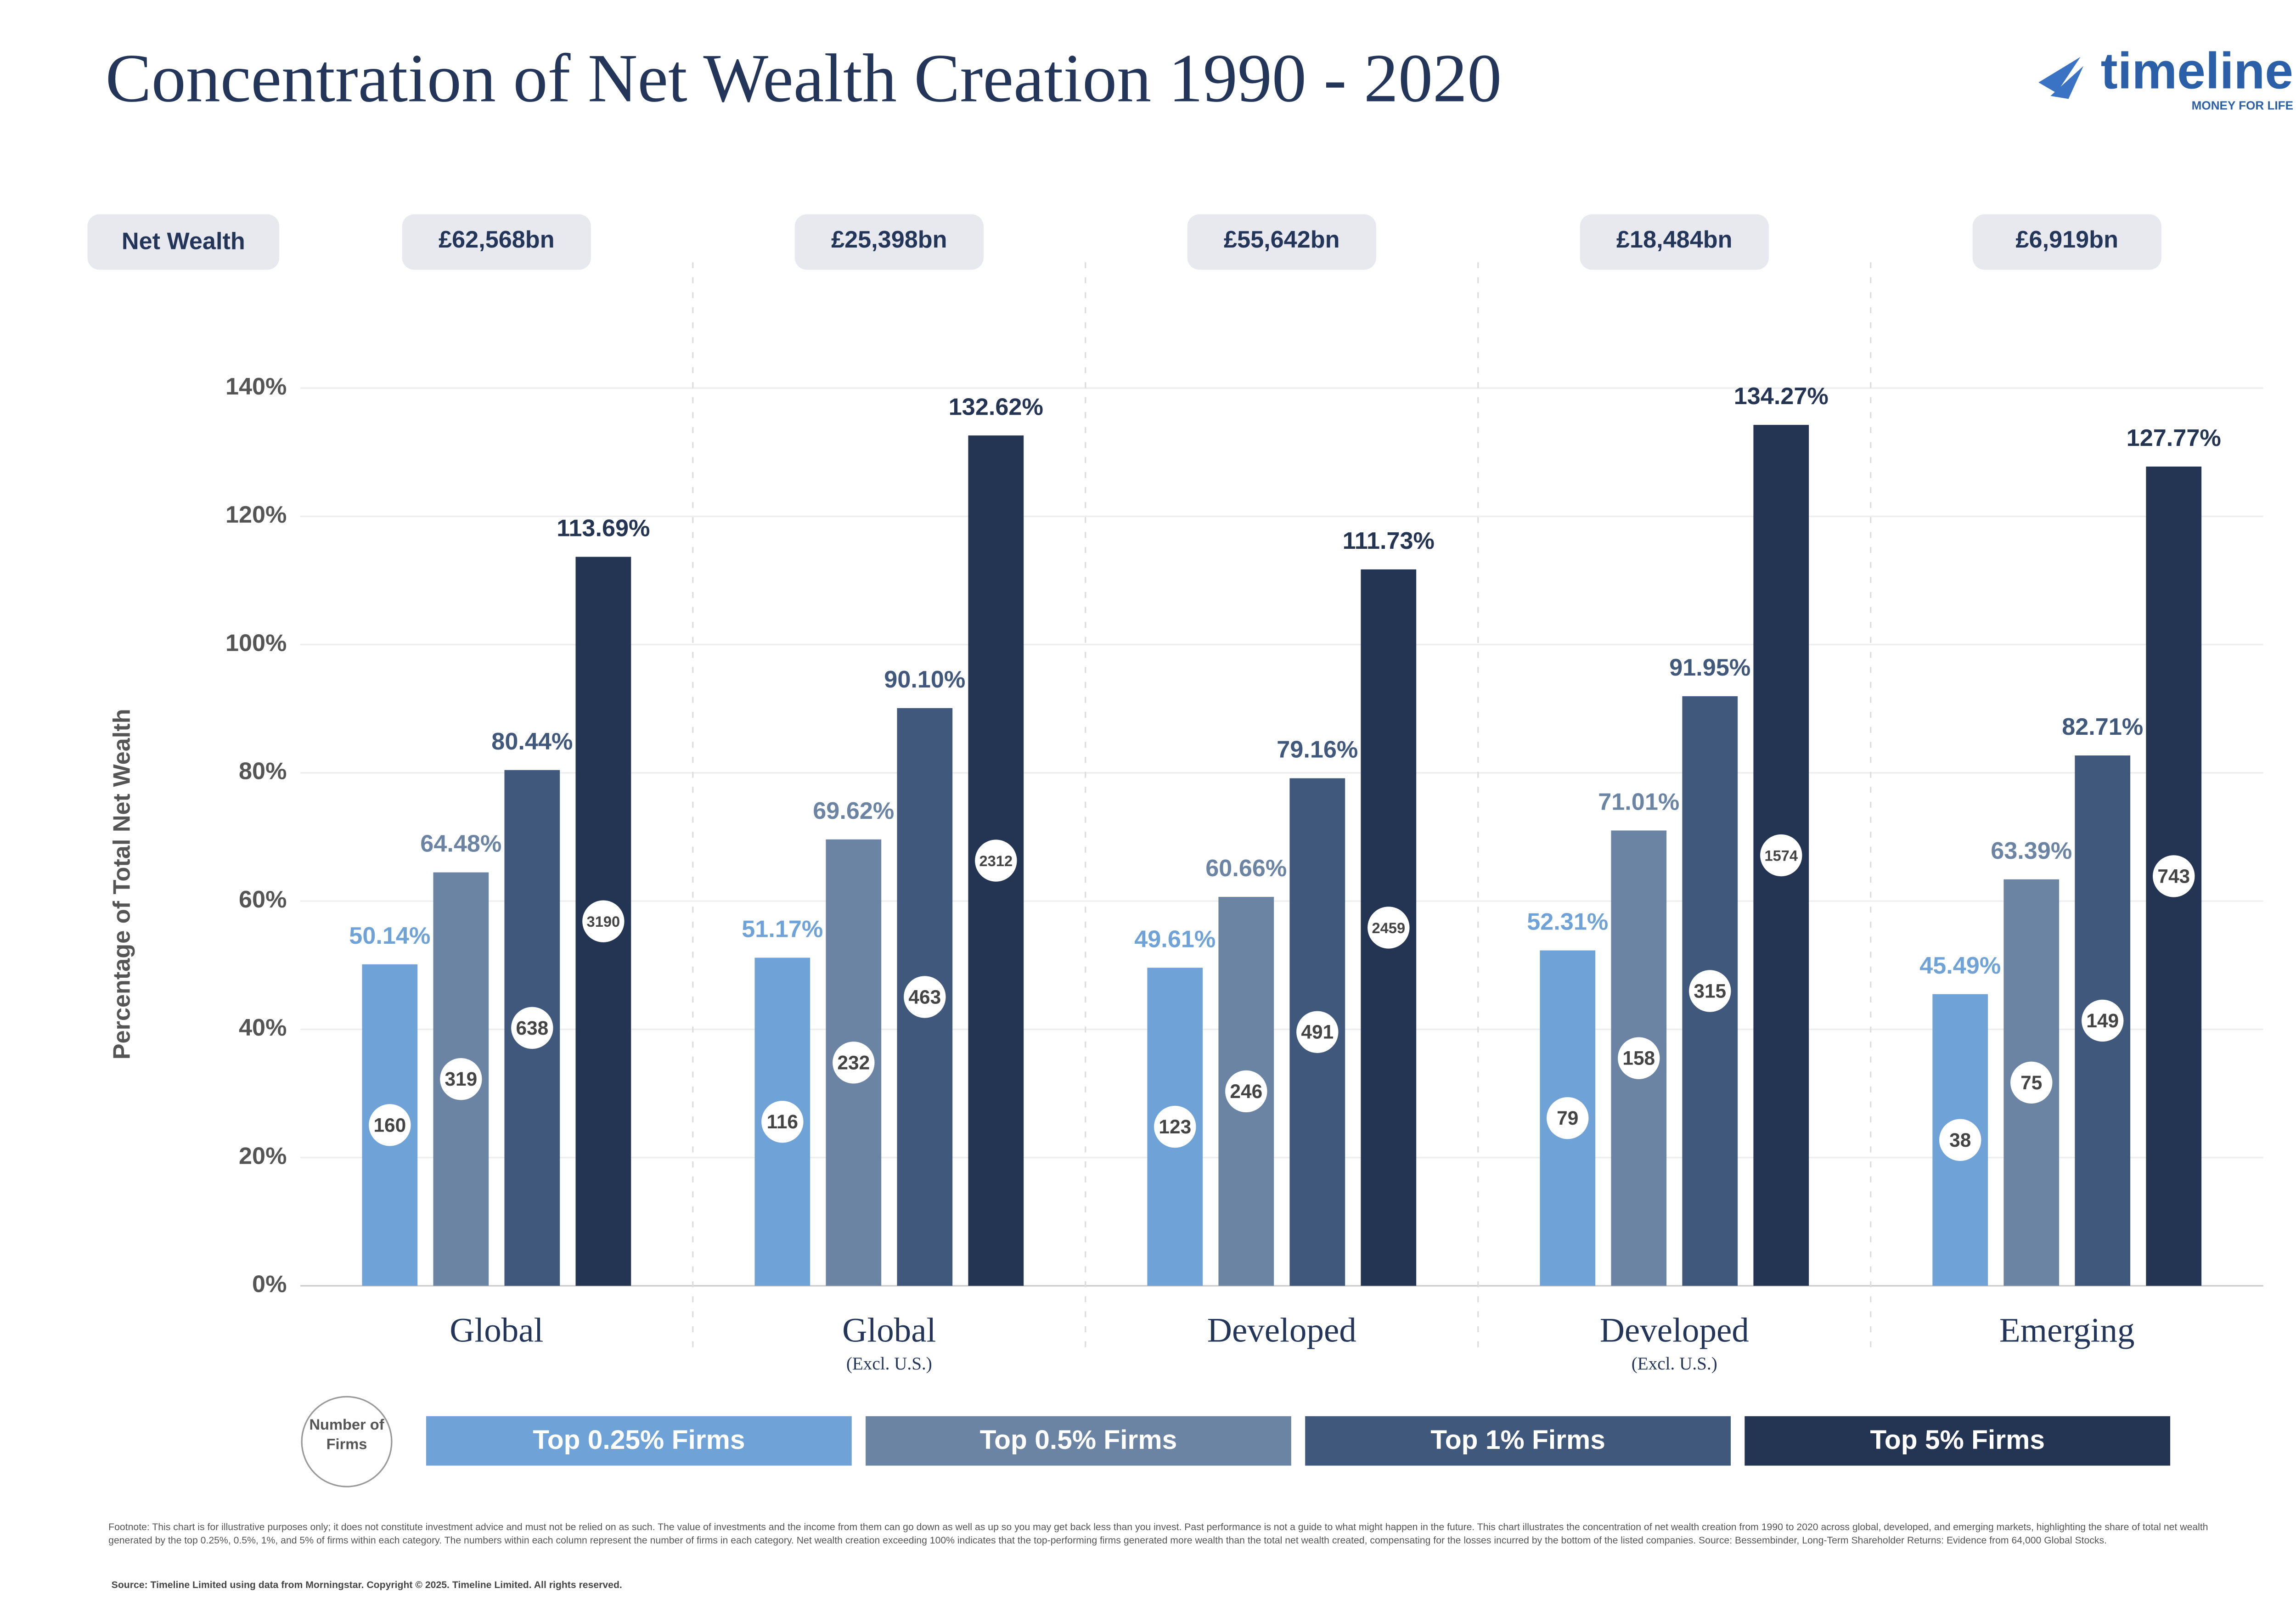  I want to click on value-label: 63.39%, so click(2031, 851).